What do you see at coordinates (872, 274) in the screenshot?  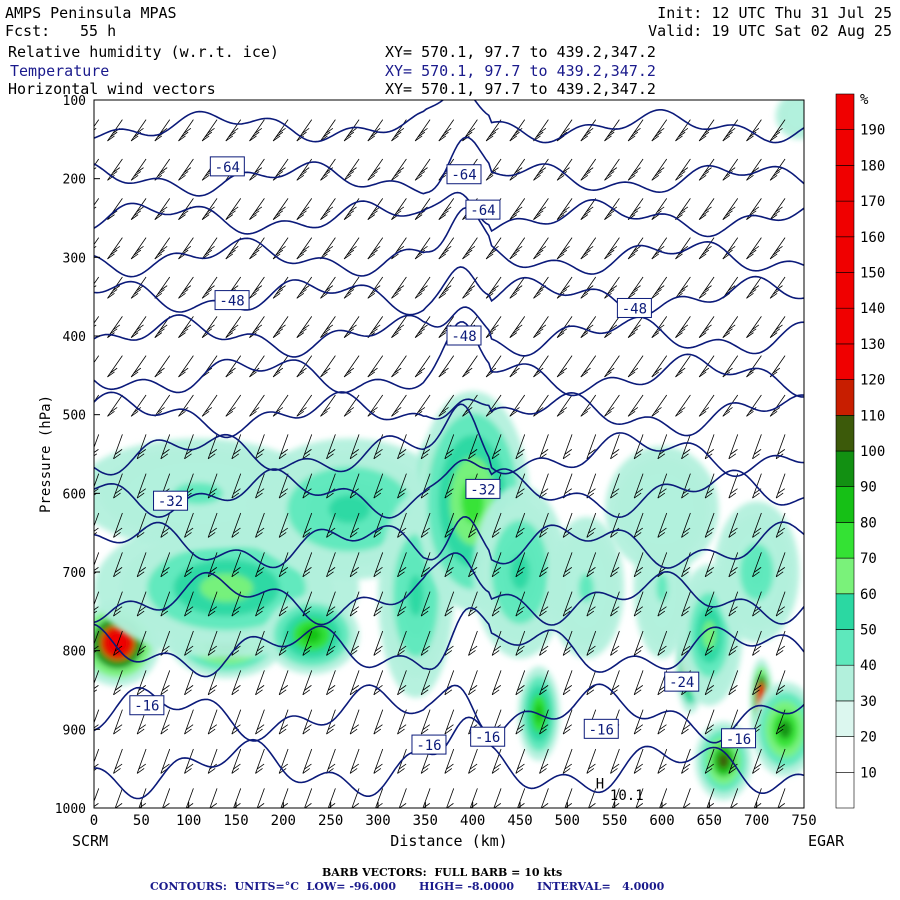 I see `colorbar-label-14: 150` at bounding box center [872, 274].